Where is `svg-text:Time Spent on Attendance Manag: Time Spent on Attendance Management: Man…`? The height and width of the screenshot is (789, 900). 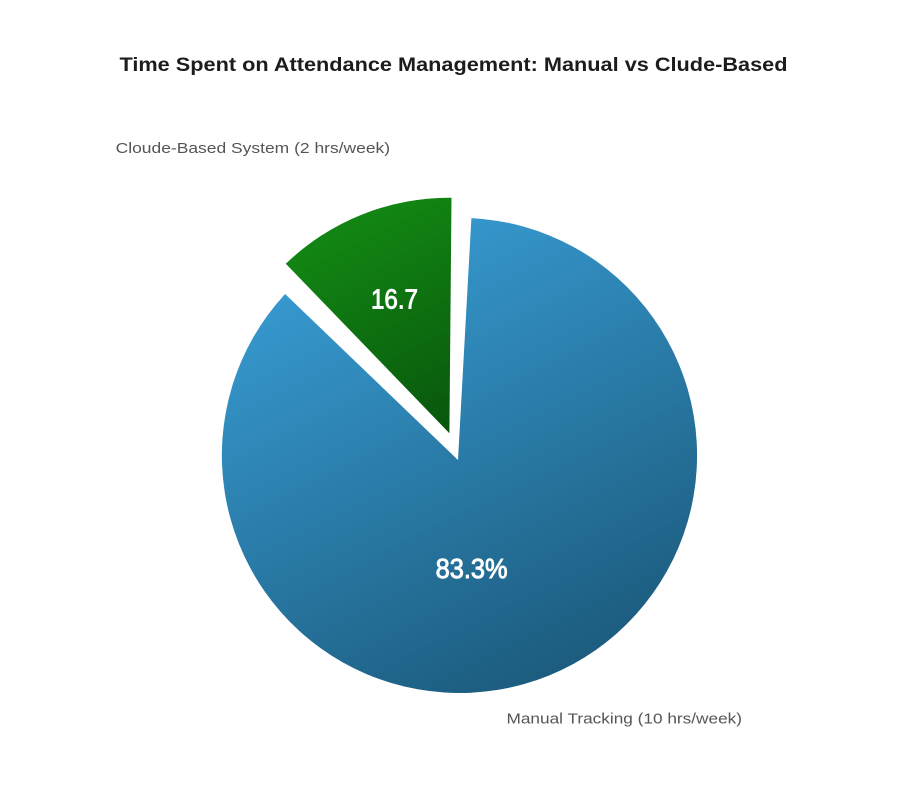
svg-text:Time Spent on Attendance Manag: Time Spent on Attendance Management: Man… is located at coordinates (454, 65).